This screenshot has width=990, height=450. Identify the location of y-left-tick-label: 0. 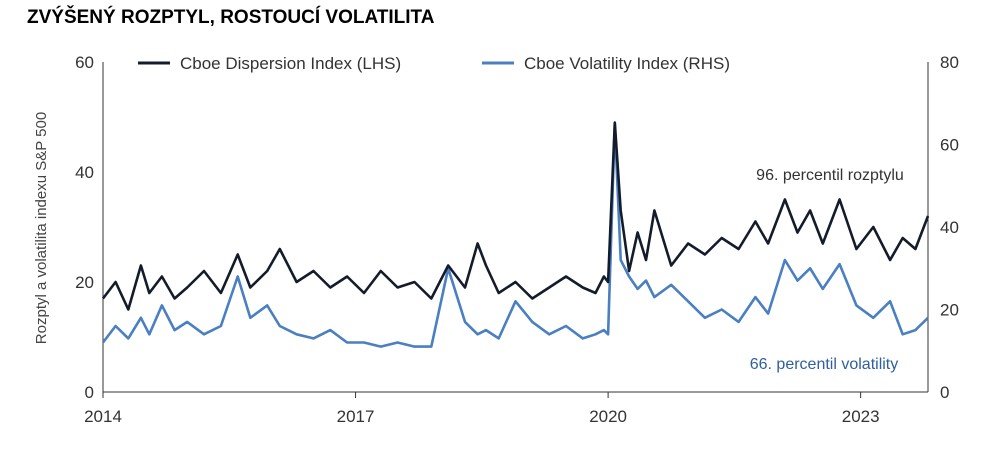
(89, 392).